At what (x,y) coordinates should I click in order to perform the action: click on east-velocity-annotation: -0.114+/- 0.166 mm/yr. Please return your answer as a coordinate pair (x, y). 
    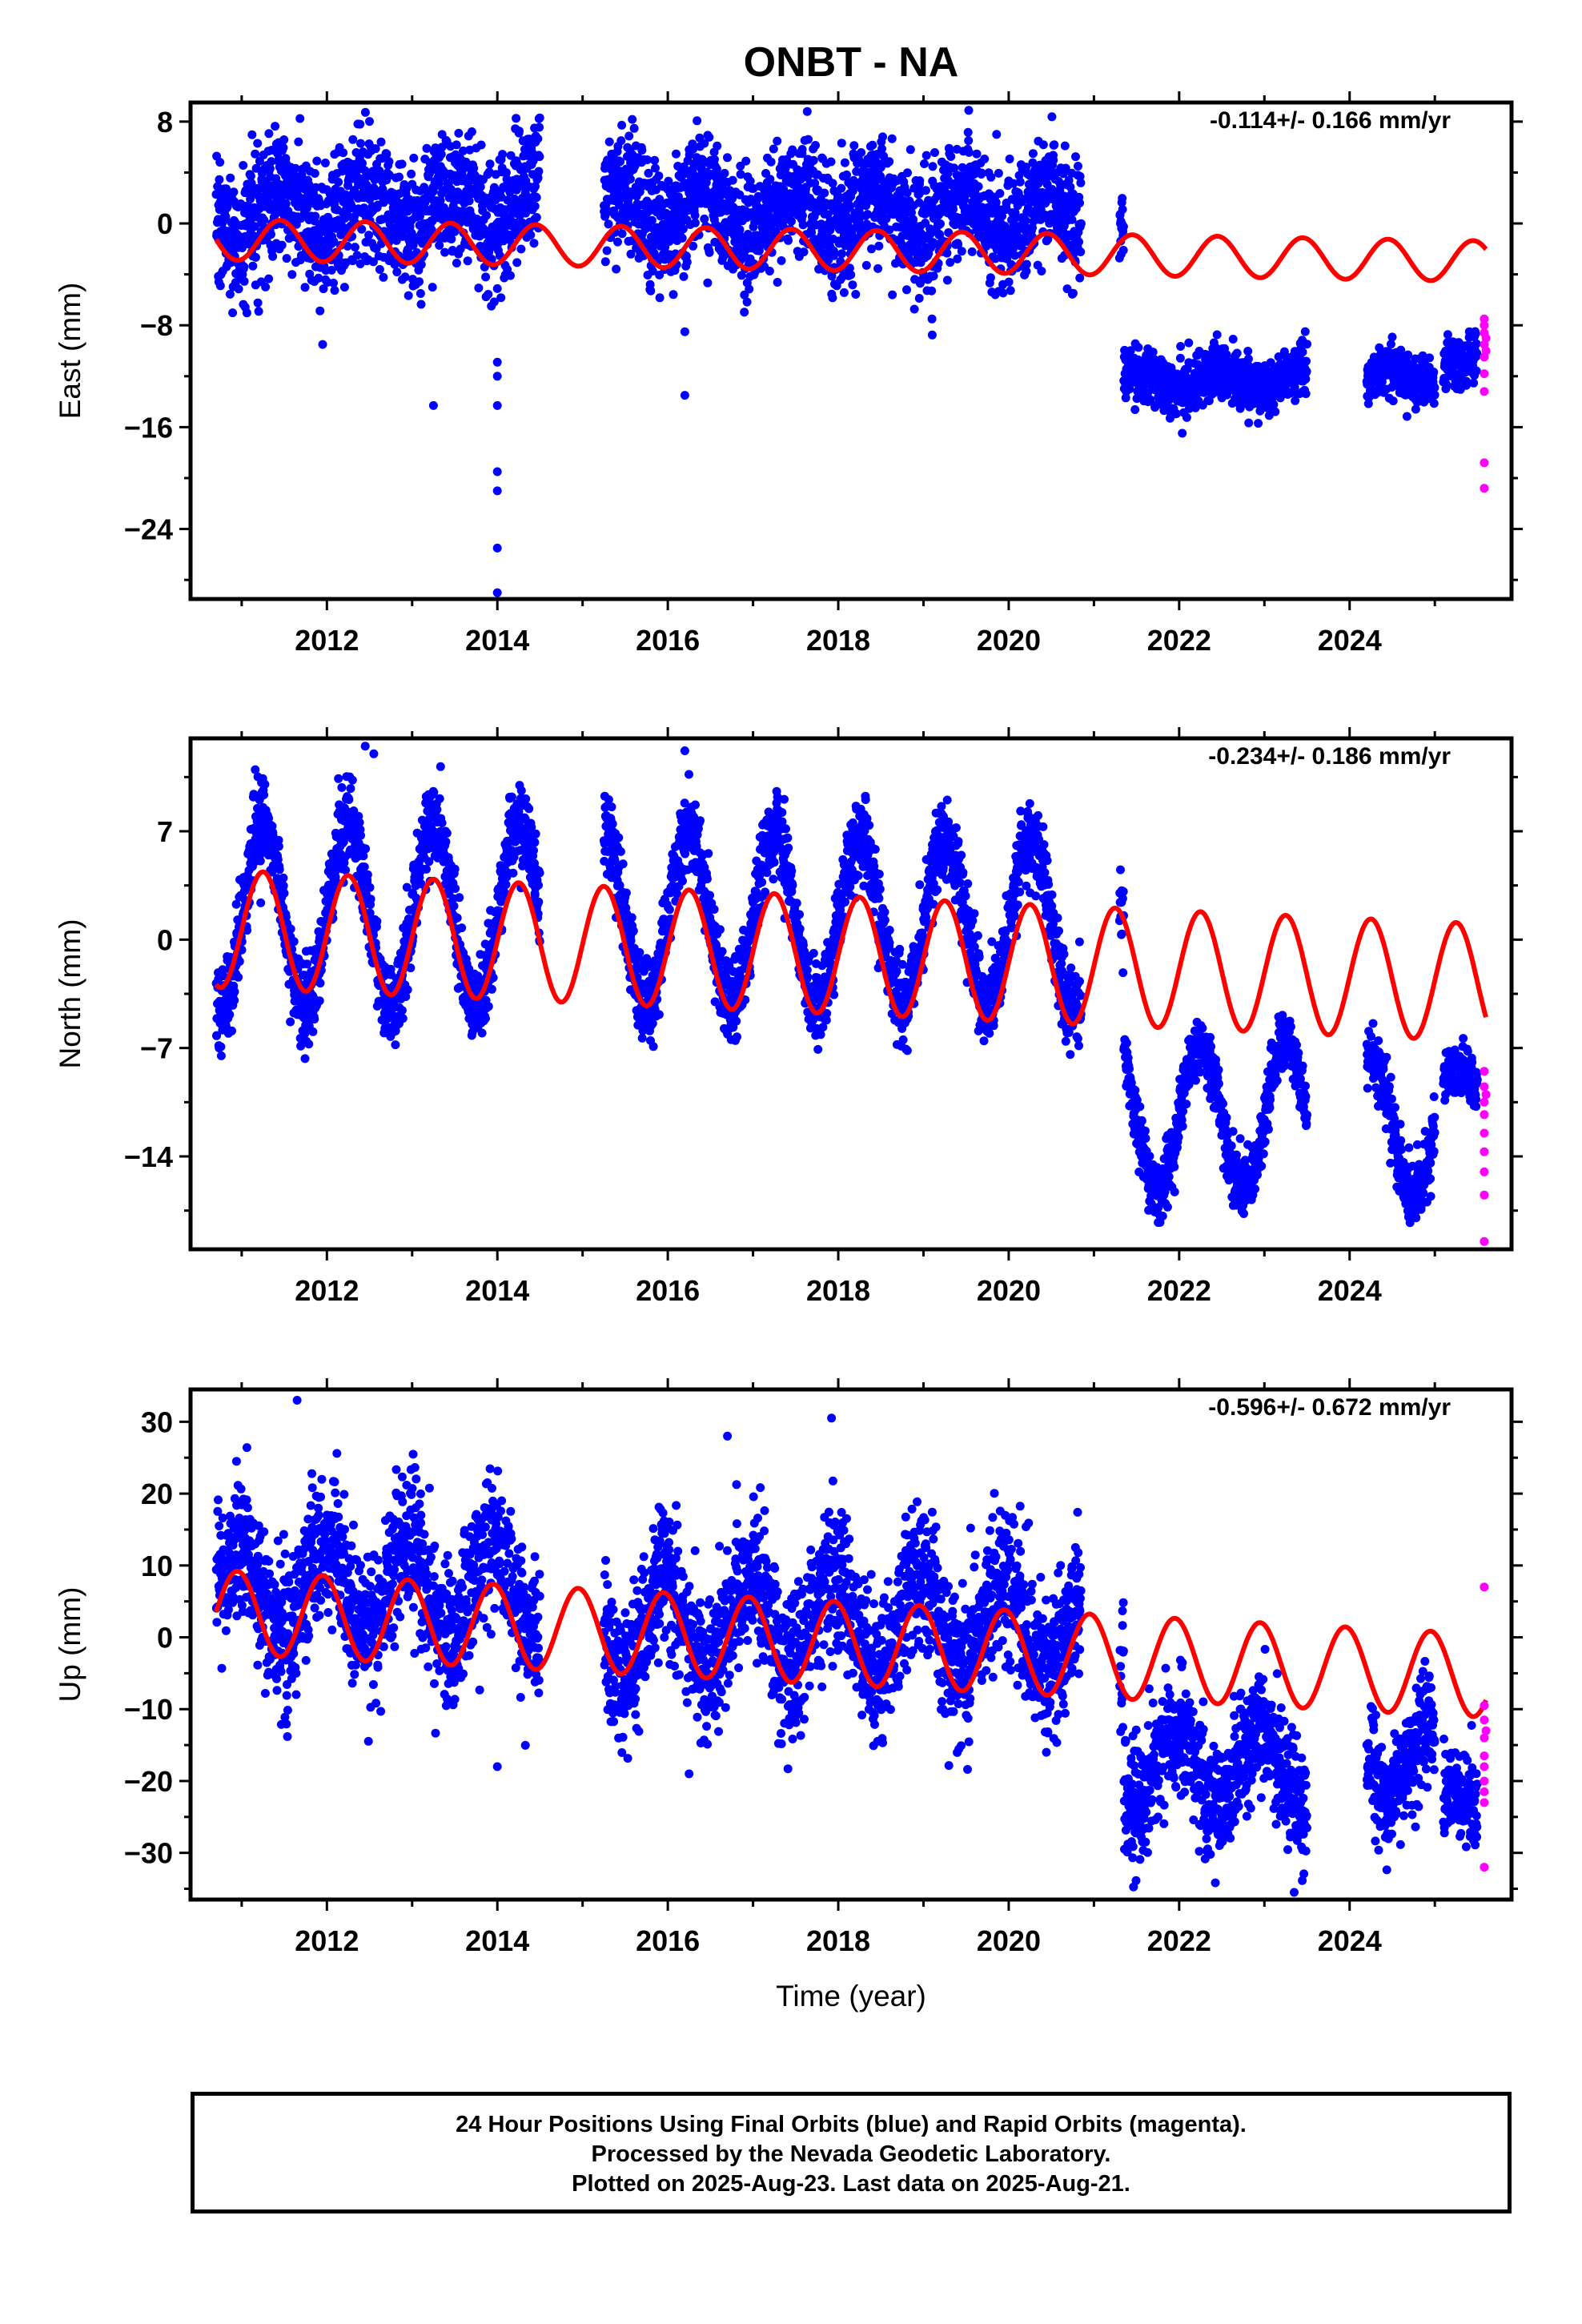
    Looking at the image, I should click on (1330, 121).